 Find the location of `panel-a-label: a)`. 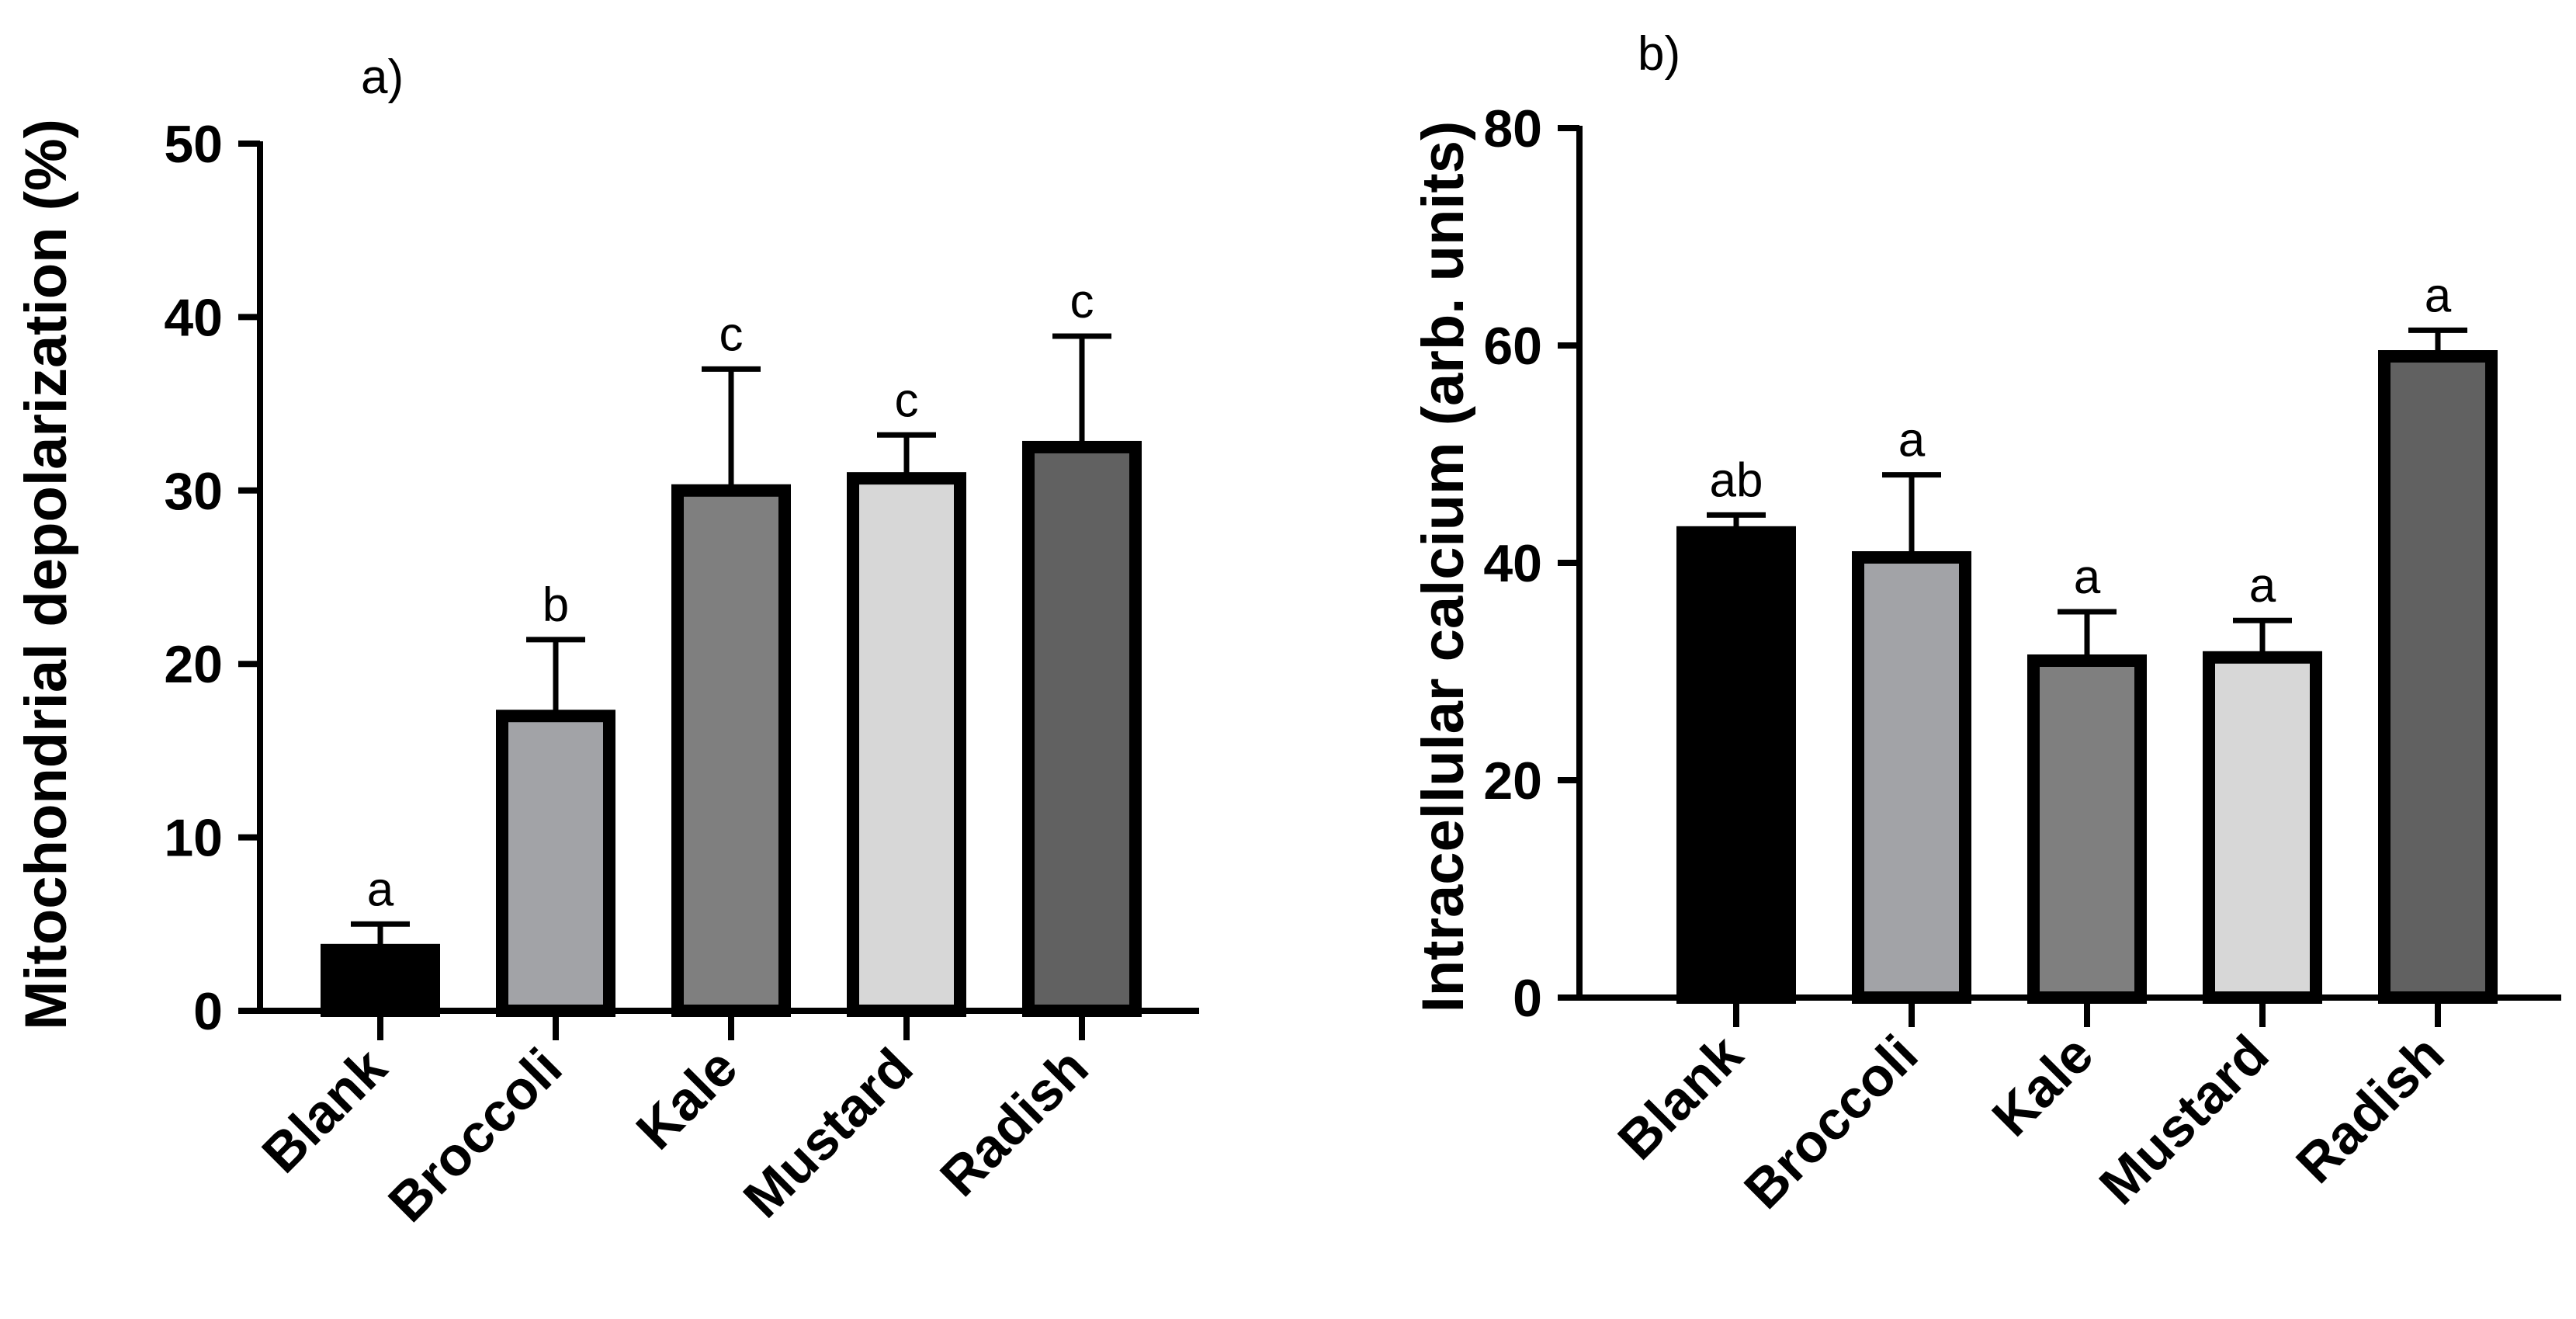

panel-a-label: a) is located at coordinates (382, 77).